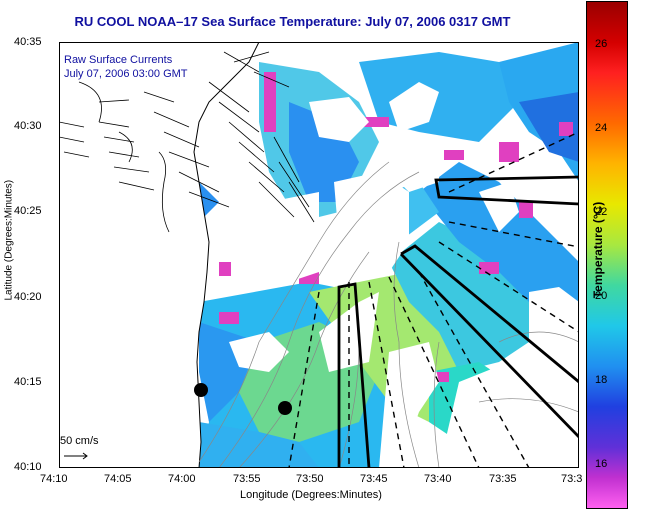 Image resolution: width=651 pixels, height=511 pixels. I want to click on x-tick-label: 73:45, so click(374, 479).